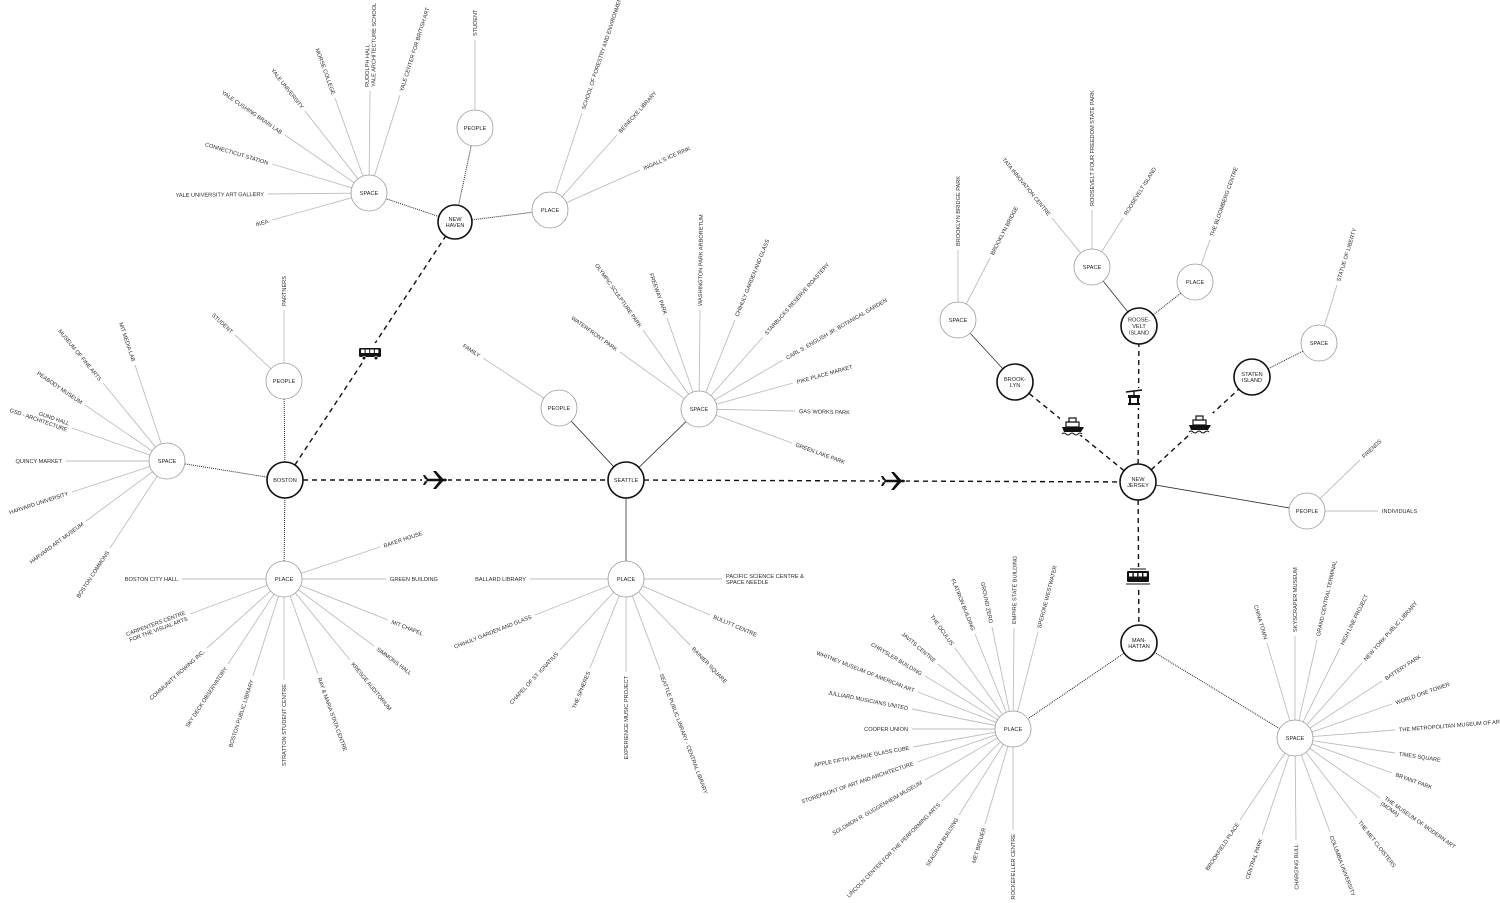 This screenshot has width=1500, height=903. I want to click on connector-manhattan-mh_space, so click(1217, 690).